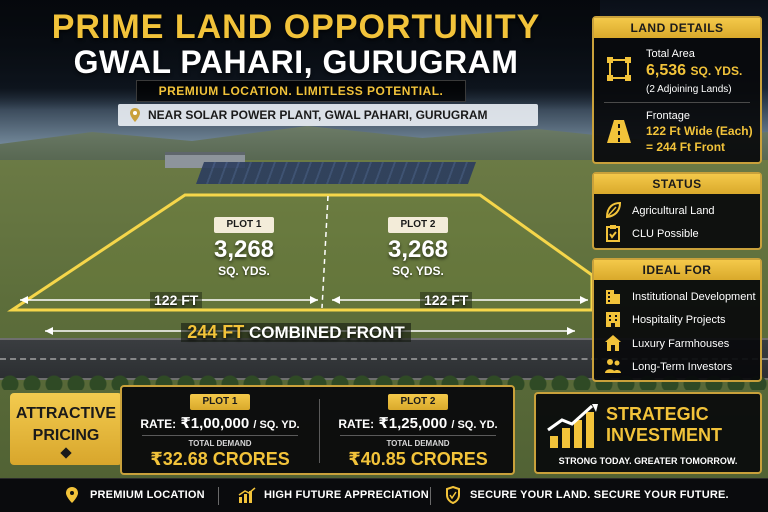 The height and width of the screenshot is (512, 768). Describe the element at coordinates (677, 28) in the screenshot. I see `land-details-heading: LAND DETAILS` at that location.